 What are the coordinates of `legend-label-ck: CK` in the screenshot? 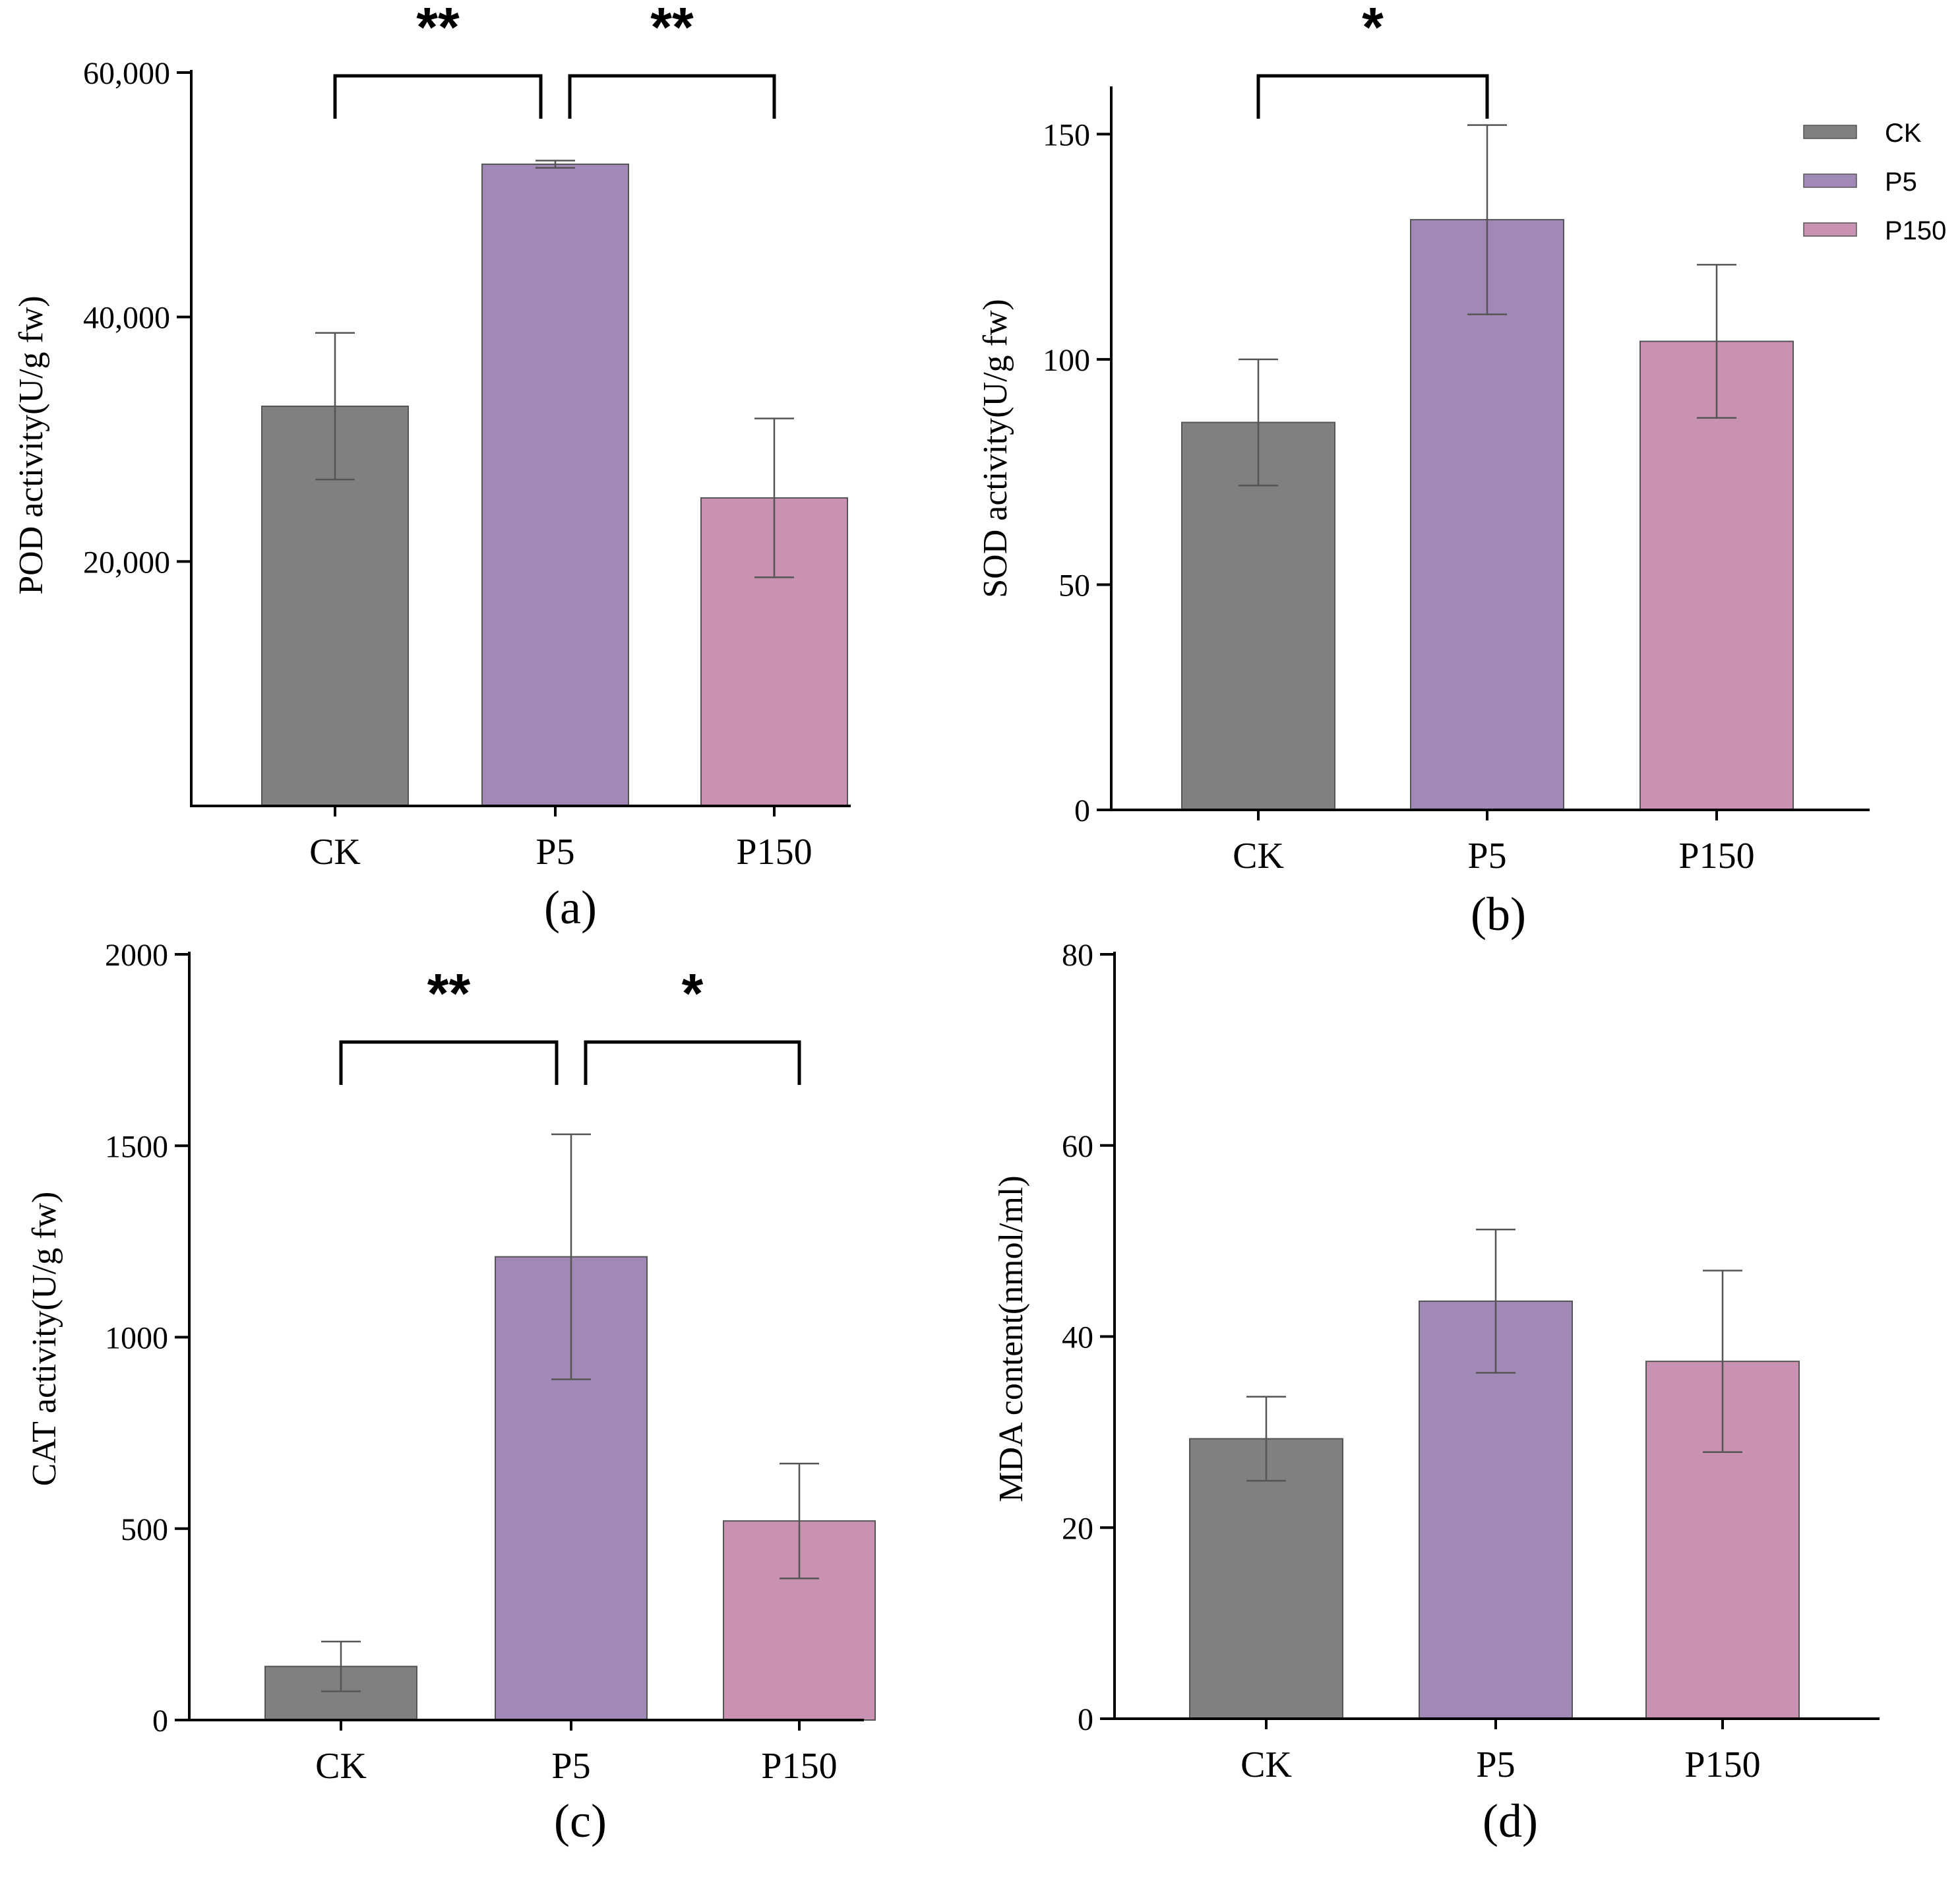 It's located at (1903, 133).